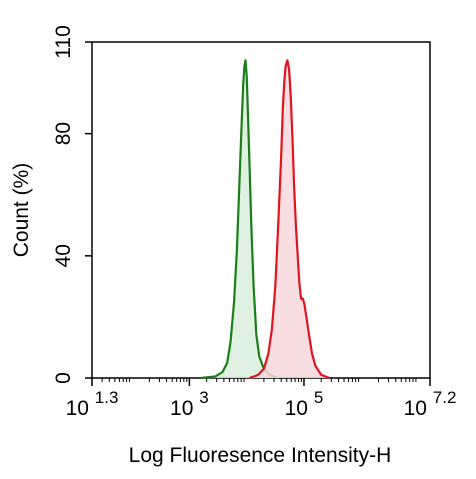 The image size is (476, 479). Describe the element at coordinates (63, 255) in the screenshot. I see `y-tick-label: 40` at that location.